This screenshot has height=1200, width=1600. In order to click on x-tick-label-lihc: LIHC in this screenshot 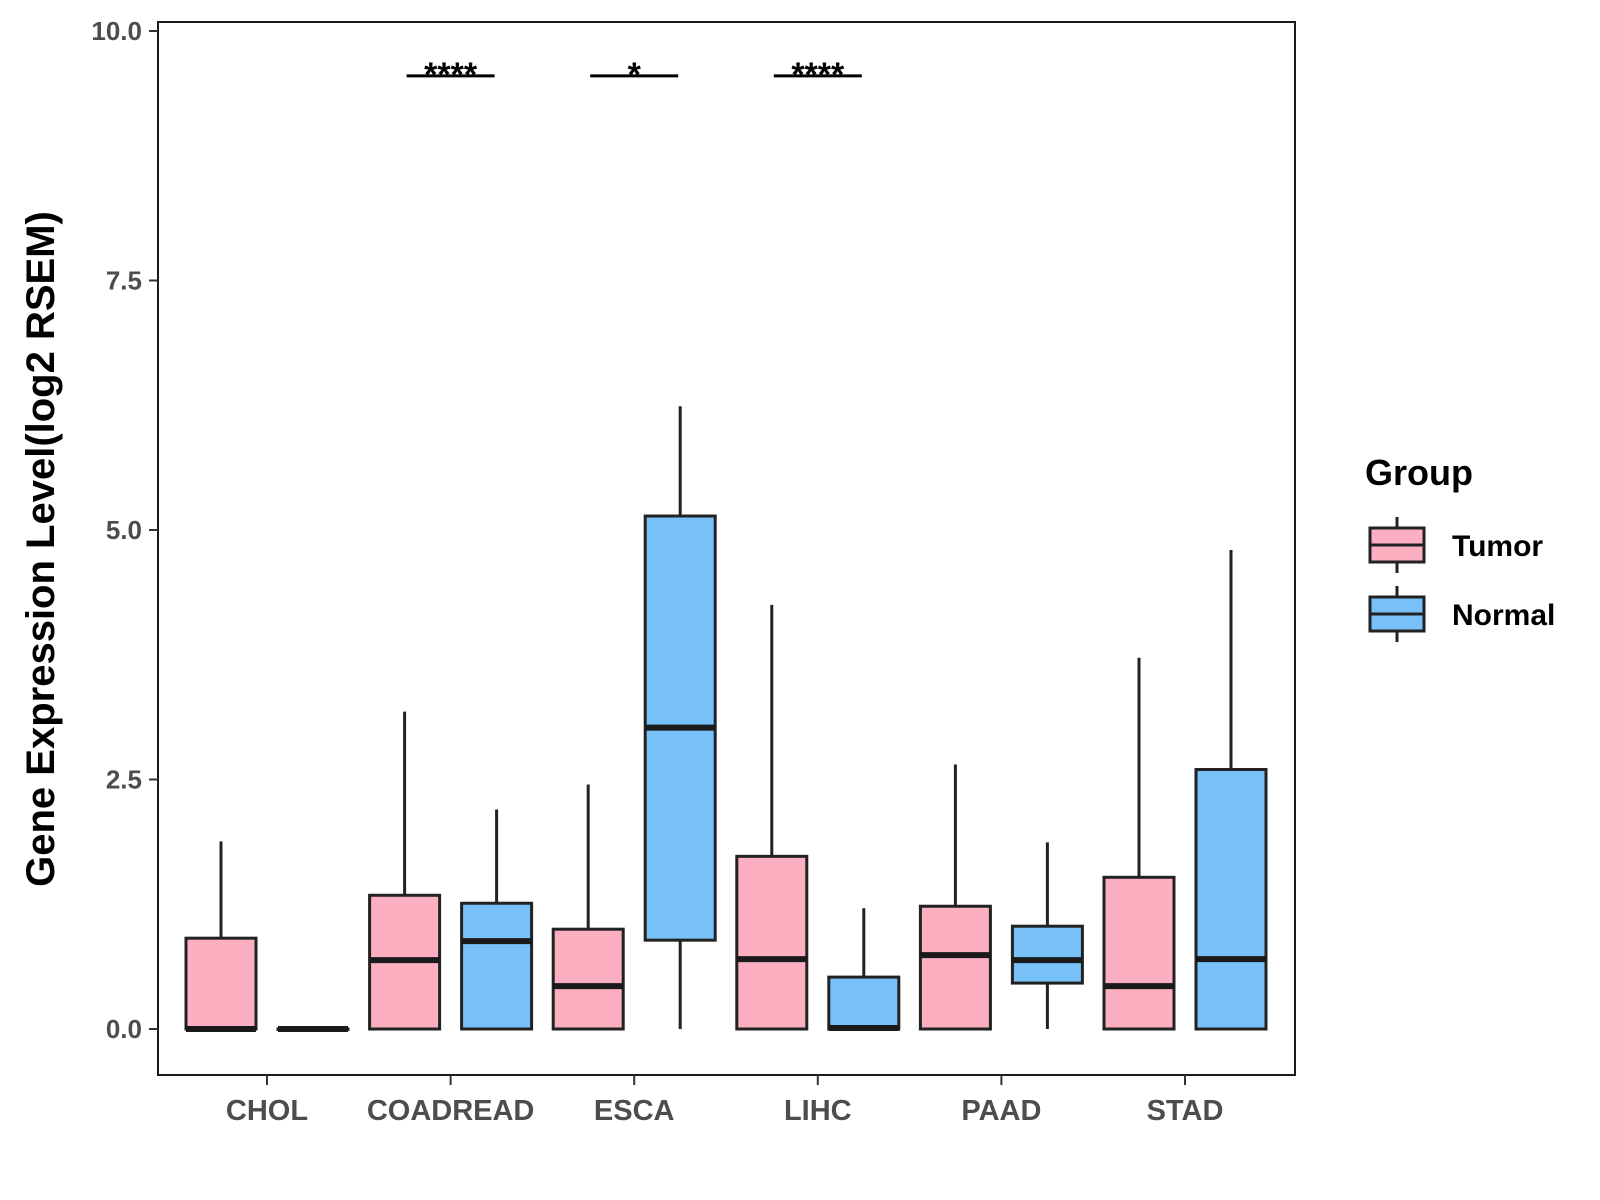, I will do `click(818, 1111)`.